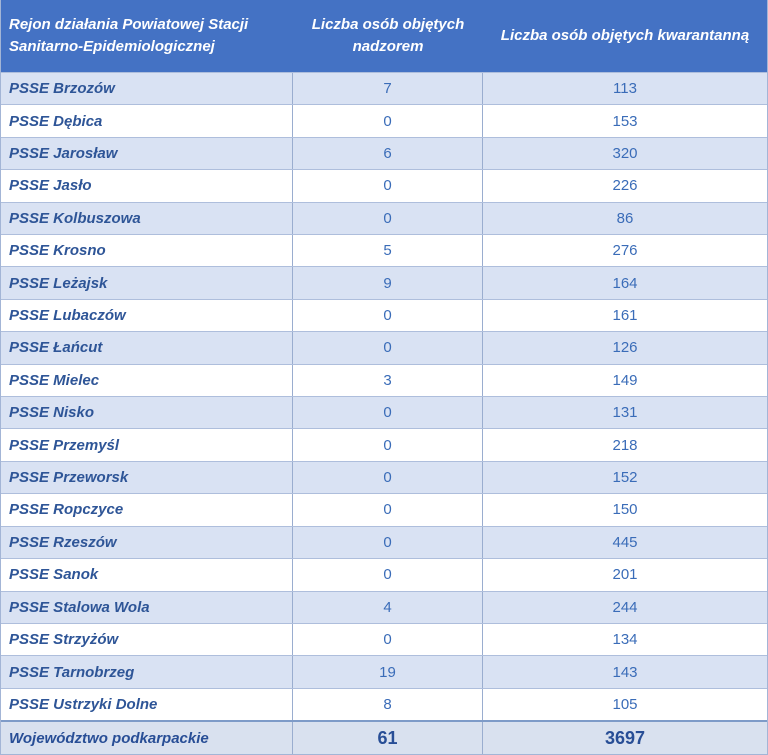 This screenshot has width=768, height=755. Describe the element at coordinates (625, 251) in the screenshot. I see `quarantine-count-cell: 276` at that location.